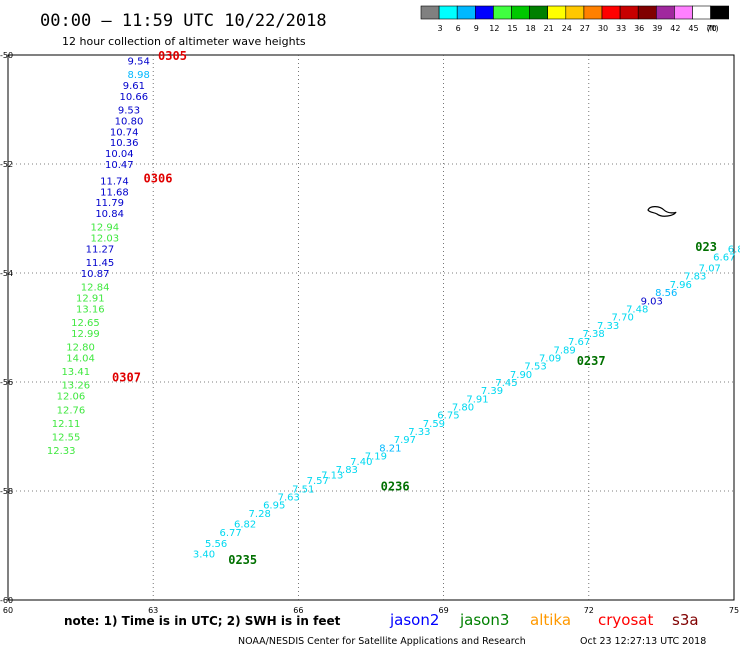 The image size is (740, 650). I want to click on wave-height-value: 7.39, so click(492, 391).